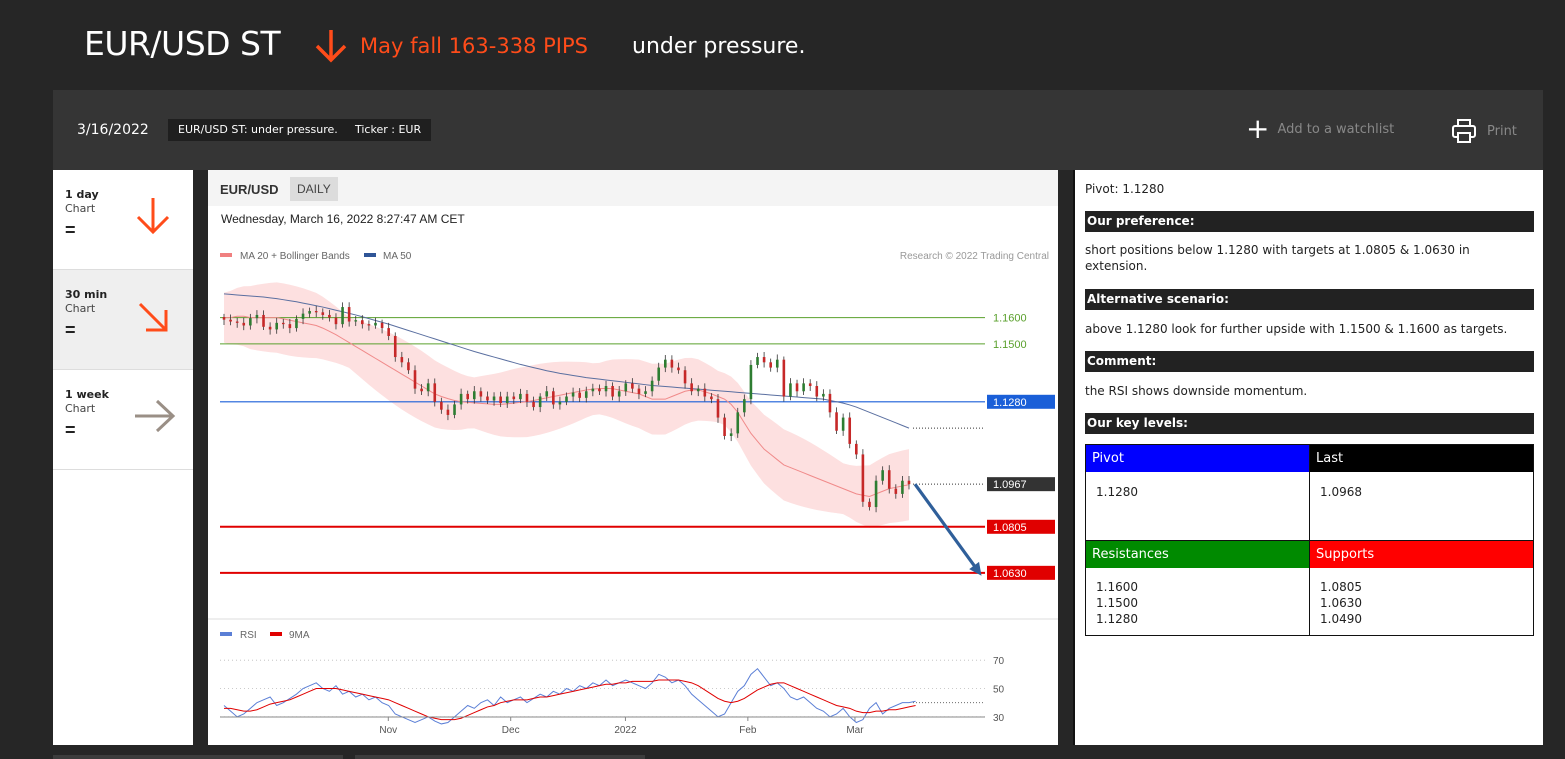  What do you see at coordinates (343, 219) in the screenshot?
I see `chart-timestamp: Wednesday, March 16, 2022 8:27:47 AM CET` at bounding box center [343, 219].